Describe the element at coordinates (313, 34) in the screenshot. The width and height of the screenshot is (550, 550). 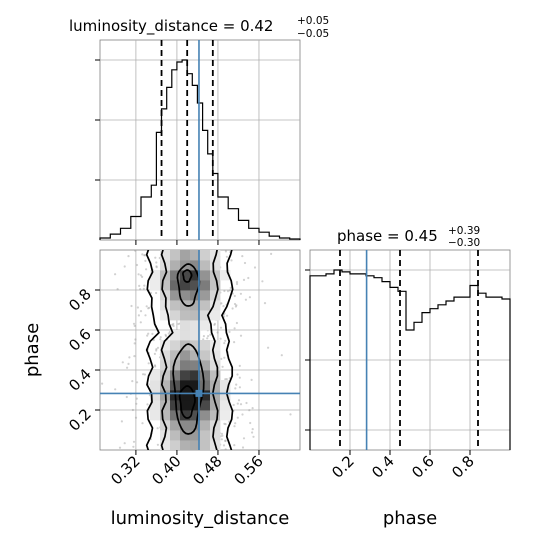
I see `lumdist-title-minus: −0.05` at that location.